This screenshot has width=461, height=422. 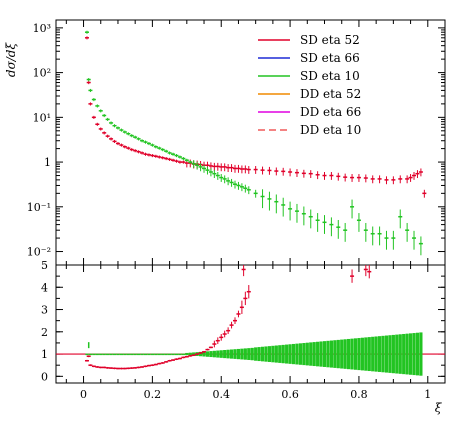 I want to click on series-sd-eta-10-ratio, so click(x=254, y=354).